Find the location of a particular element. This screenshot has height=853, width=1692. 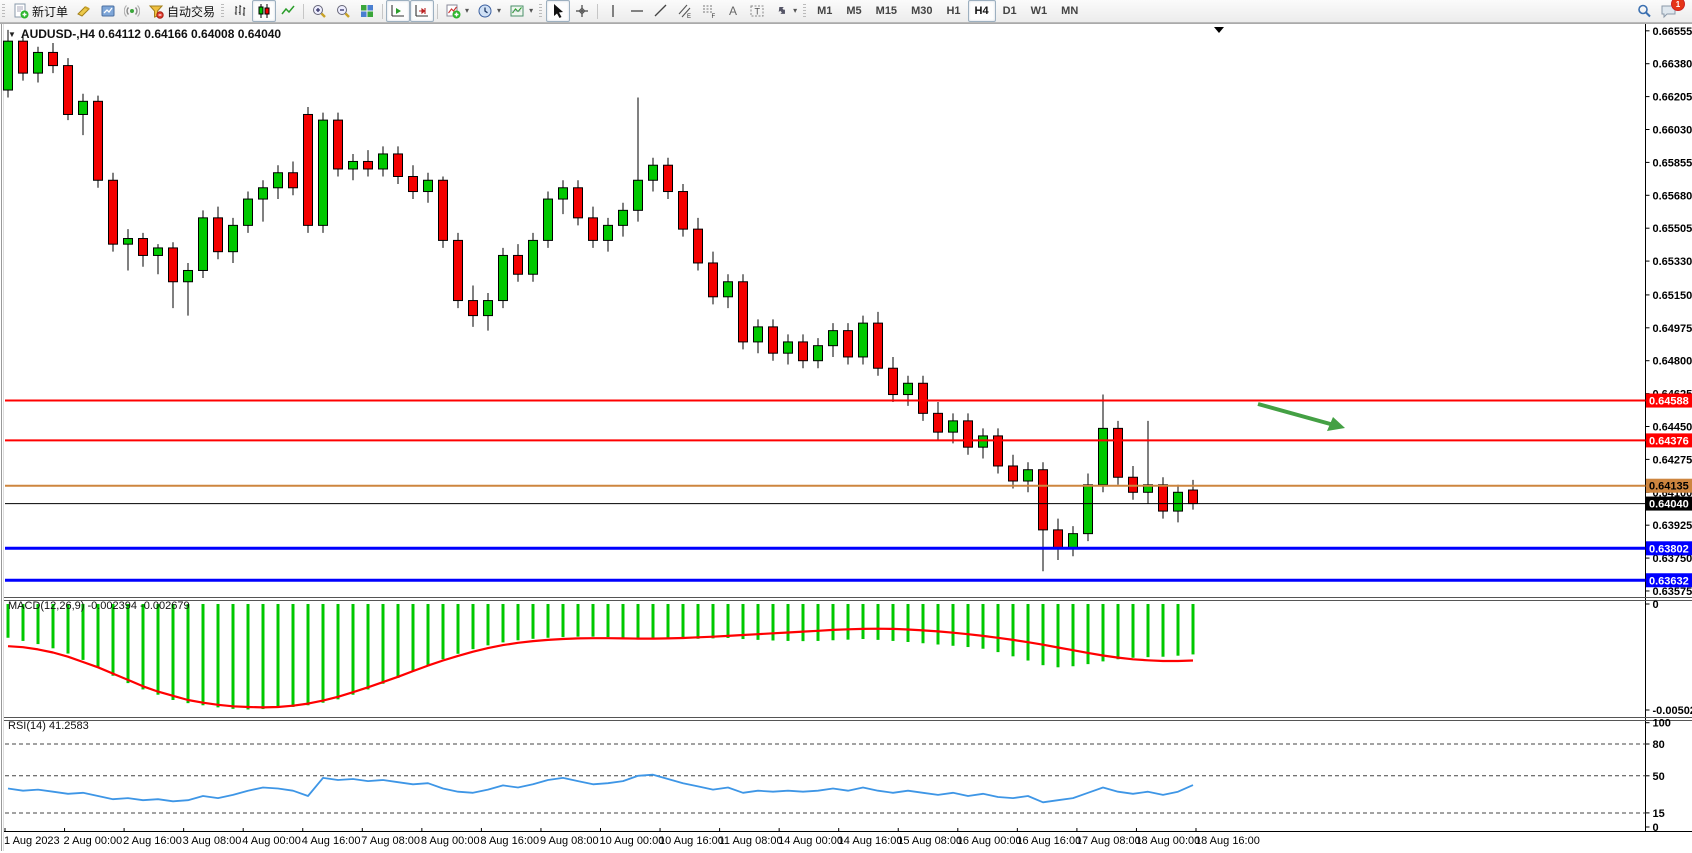

crosshair-tool-button is located at coordinates (582, 11).